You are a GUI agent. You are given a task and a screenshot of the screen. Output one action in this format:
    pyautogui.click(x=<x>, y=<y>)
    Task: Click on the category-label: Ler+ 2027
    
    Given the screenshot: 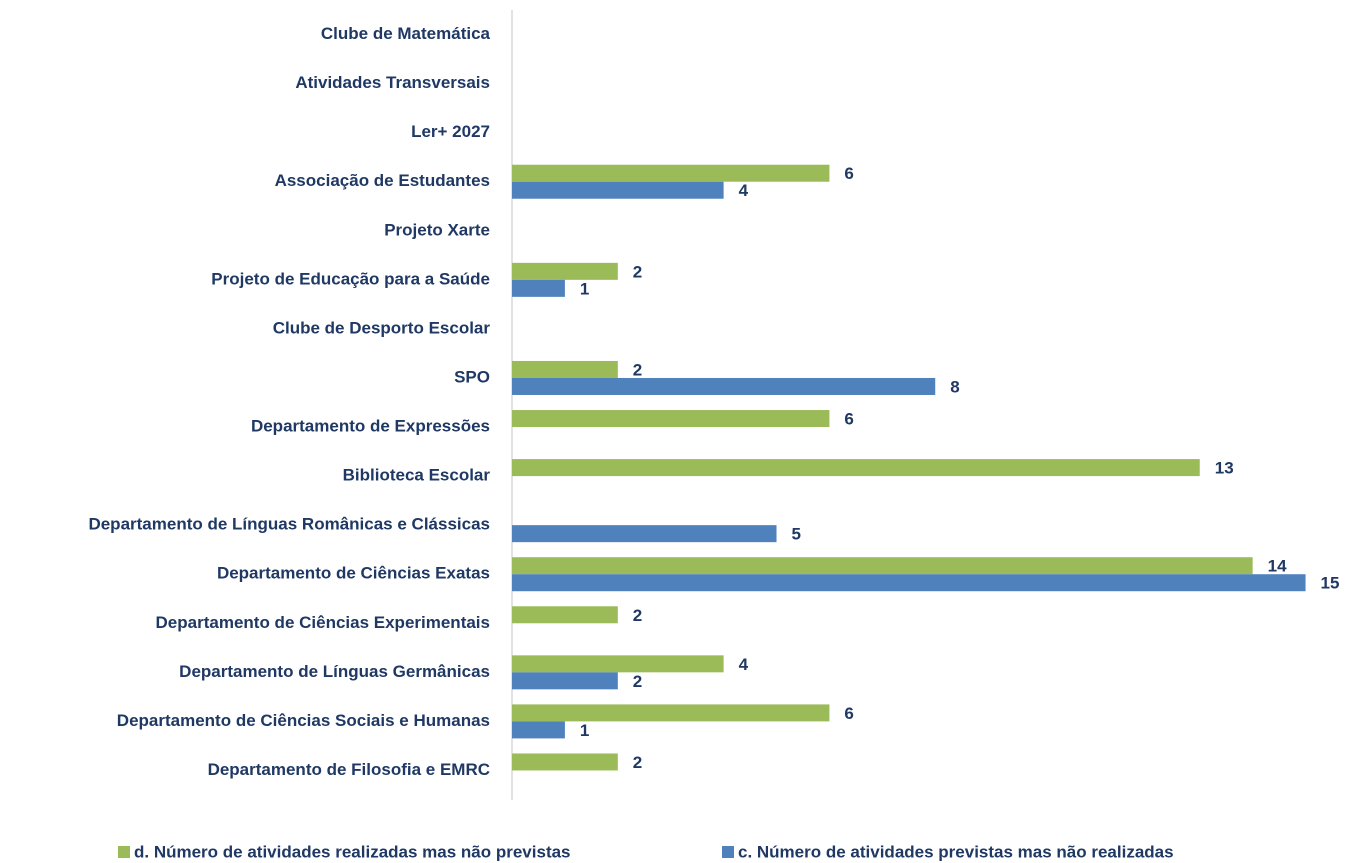 What is the action you would take?
    pyautogui.click(x=450, y=131)
    